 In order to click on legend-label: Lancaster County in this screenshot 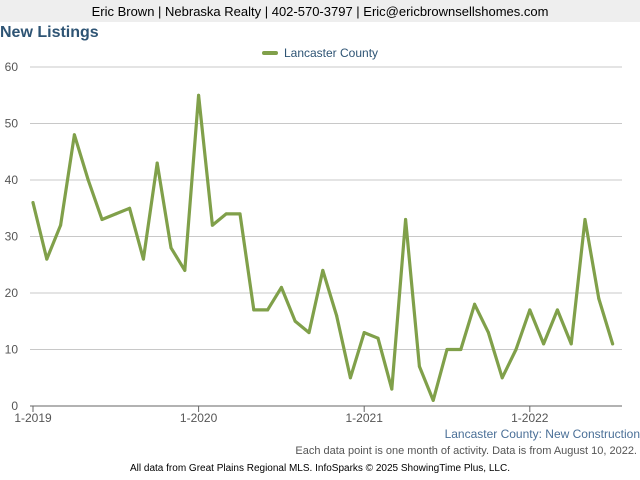, I will do `click(331, 53)`.